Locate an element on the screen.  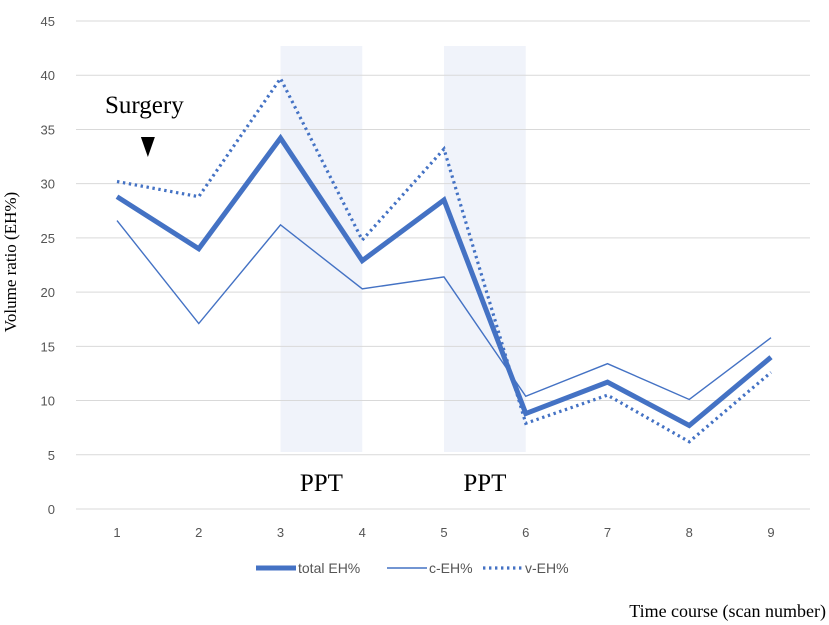
y-tick-15: 15 is located at coordinates (48, 346).